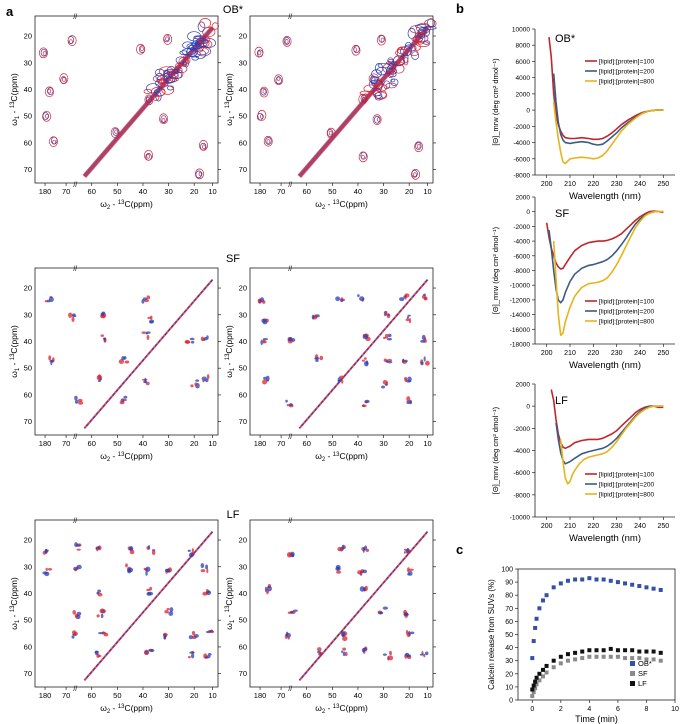 This screenshot has height=724, width=682. I want to click on x-tick-label: 180, so click(45, 695).